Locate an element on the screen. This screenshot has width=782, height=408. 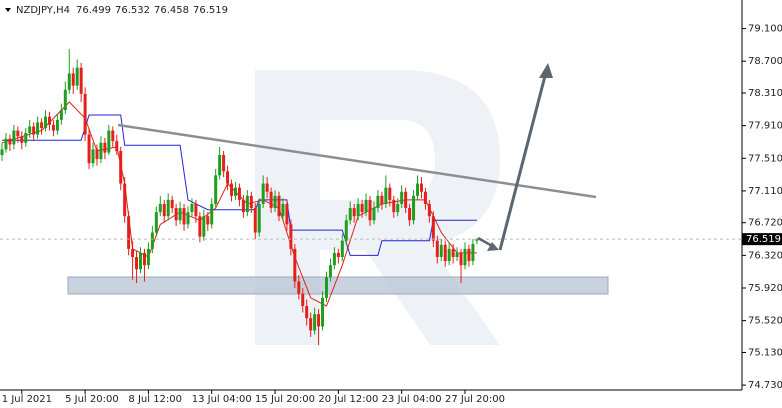
x-tick-label: 23 Jul 04:00 is located at coordinates (412, 399).